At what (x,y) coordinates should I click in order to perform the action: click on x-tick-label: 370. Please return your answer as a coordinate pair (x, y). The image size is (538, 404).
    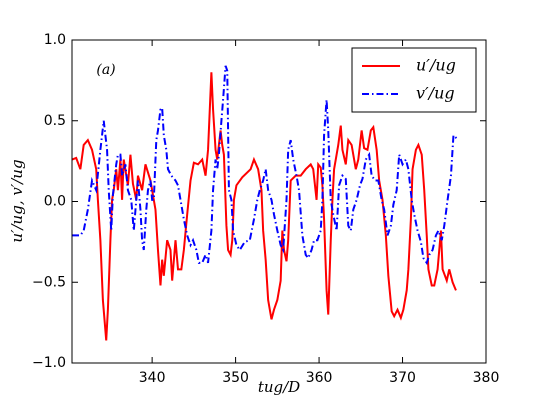
    Looking at the image, I should click on (402, 378).